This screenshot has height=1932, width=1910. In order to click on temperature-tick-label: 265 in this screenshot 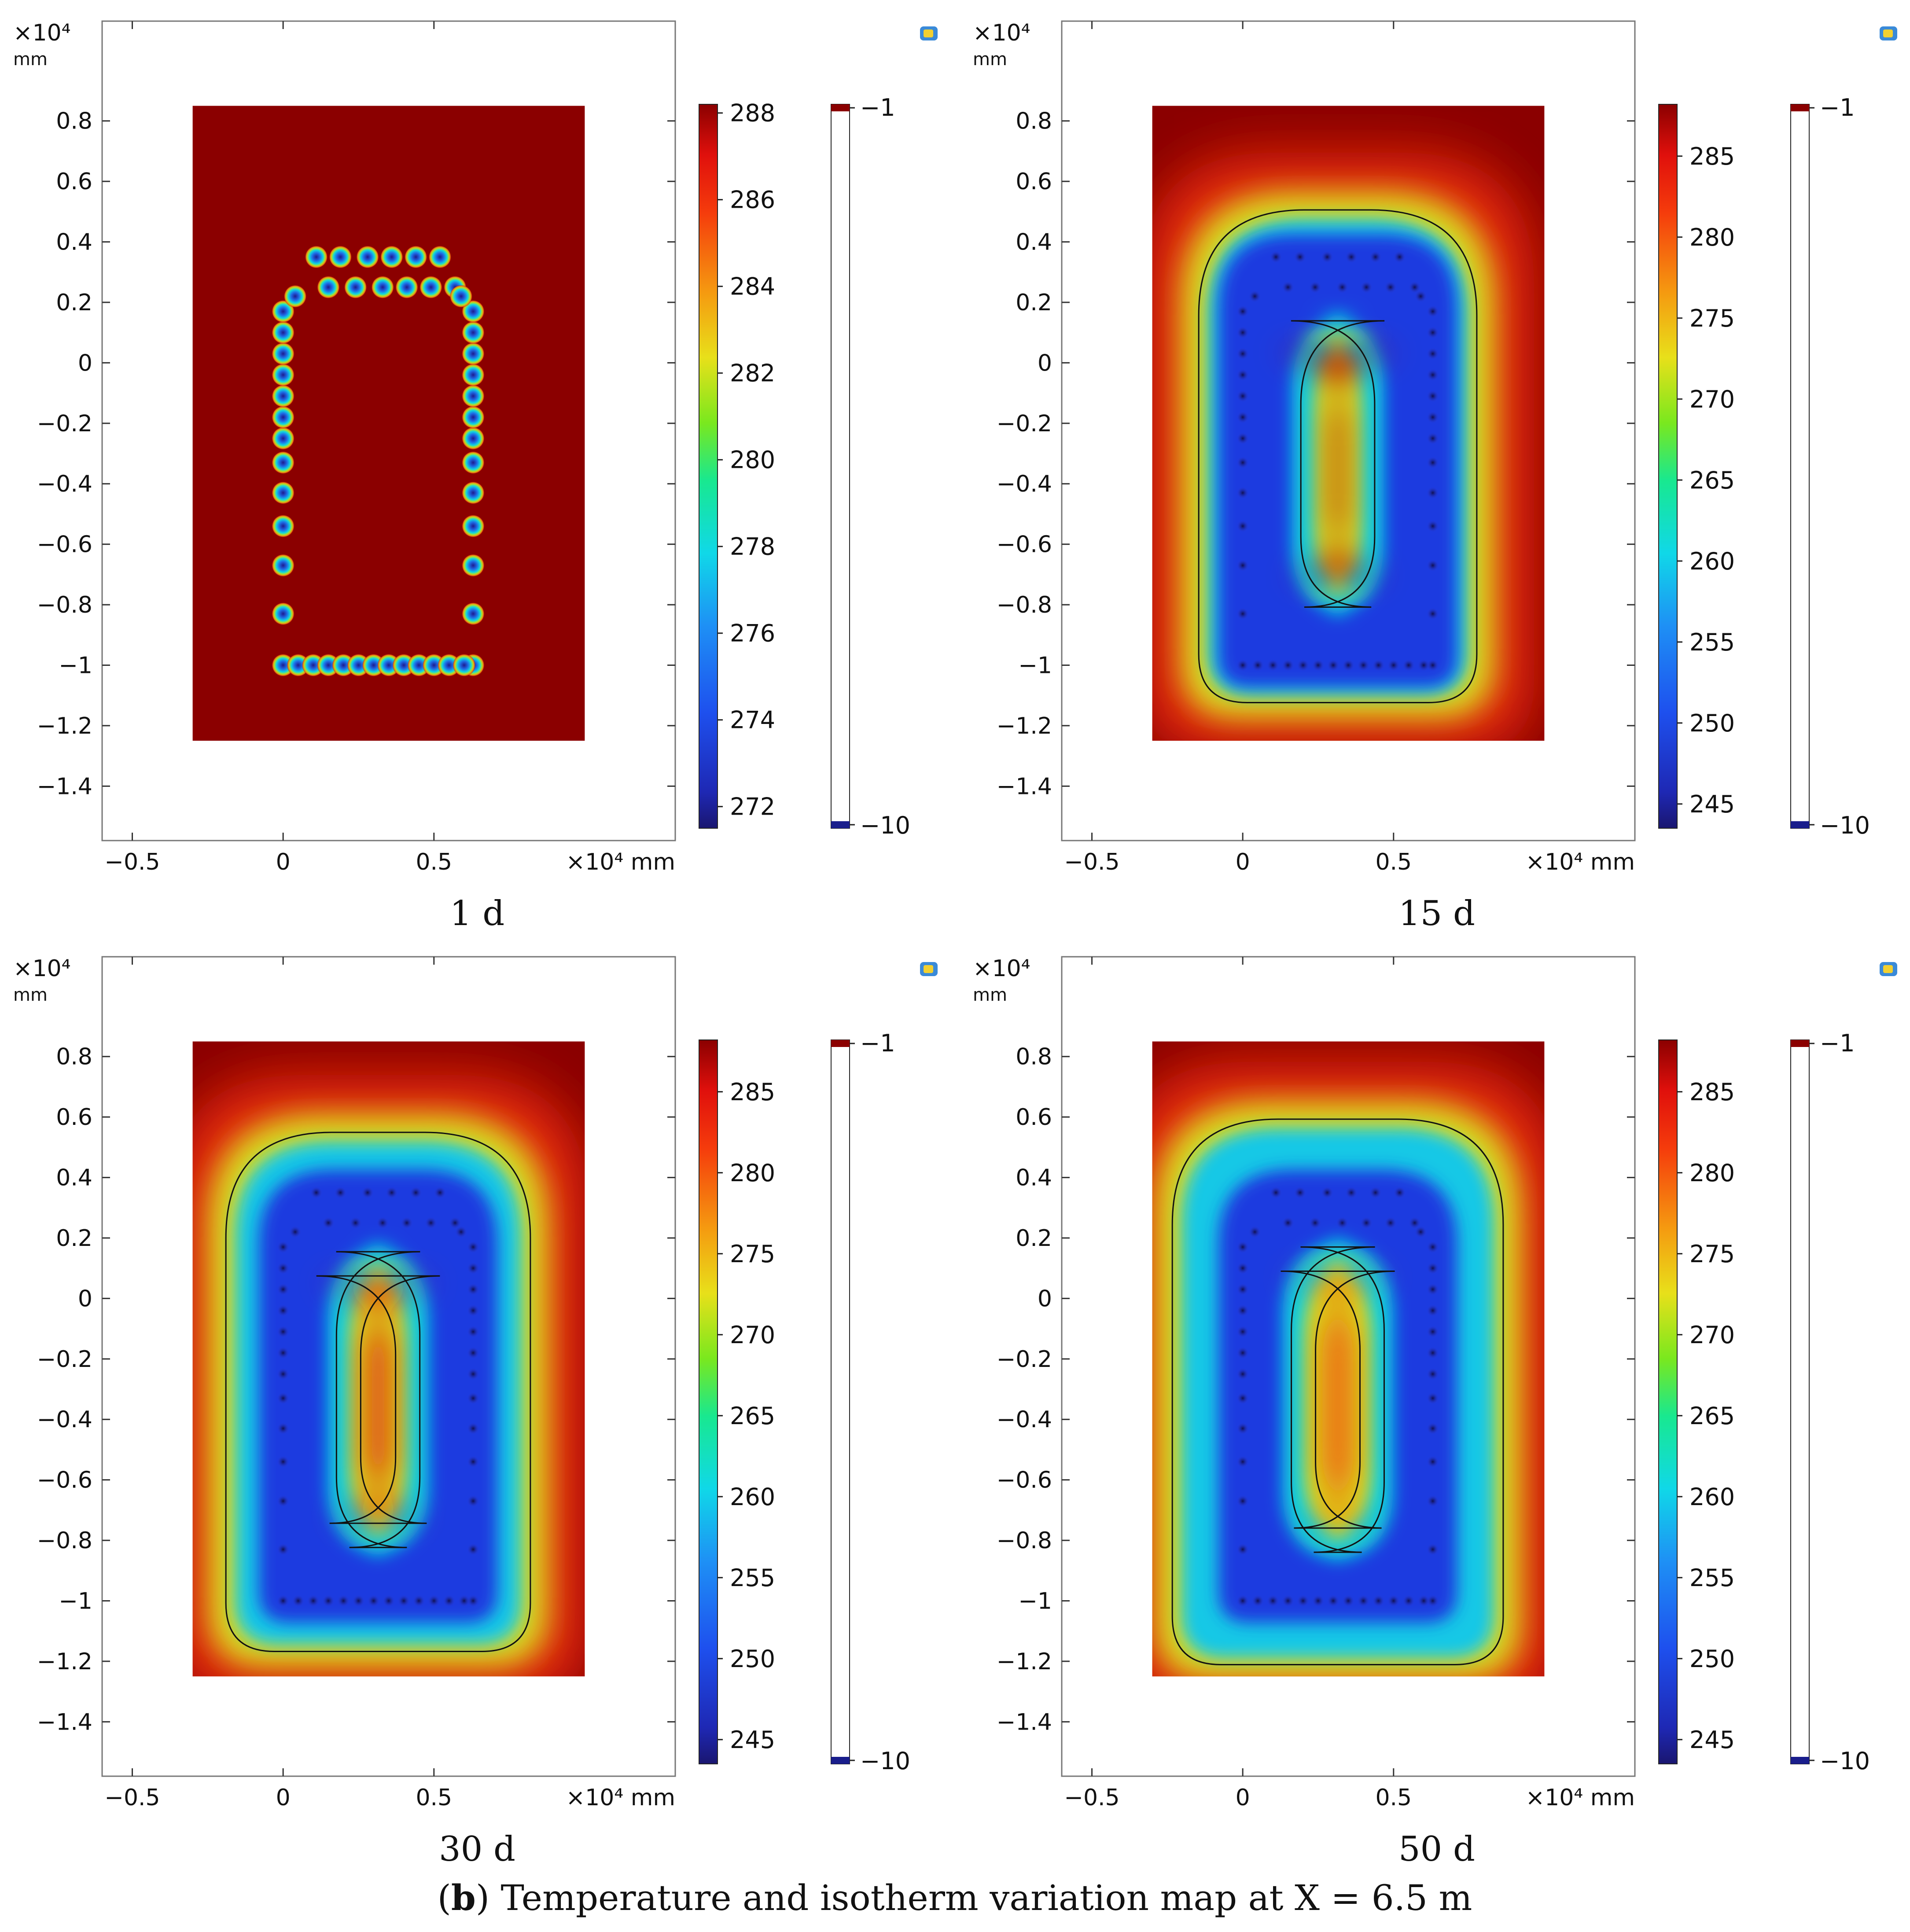, I will do `click(752, 1416)`.